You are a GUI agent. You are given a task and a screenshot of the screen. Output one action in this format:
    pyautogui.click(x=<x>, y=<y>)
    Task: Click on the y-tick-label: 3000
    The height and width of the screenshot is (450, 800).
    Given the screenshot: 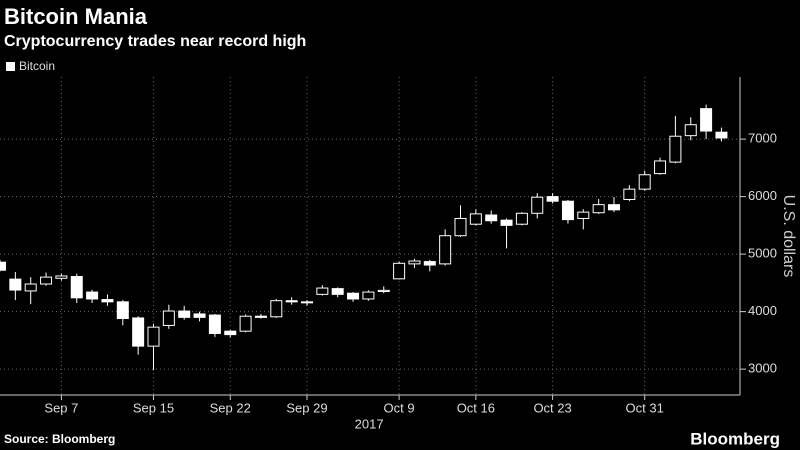 What is the action you would take?
    pyautogui.click(x=762, y=368)
    